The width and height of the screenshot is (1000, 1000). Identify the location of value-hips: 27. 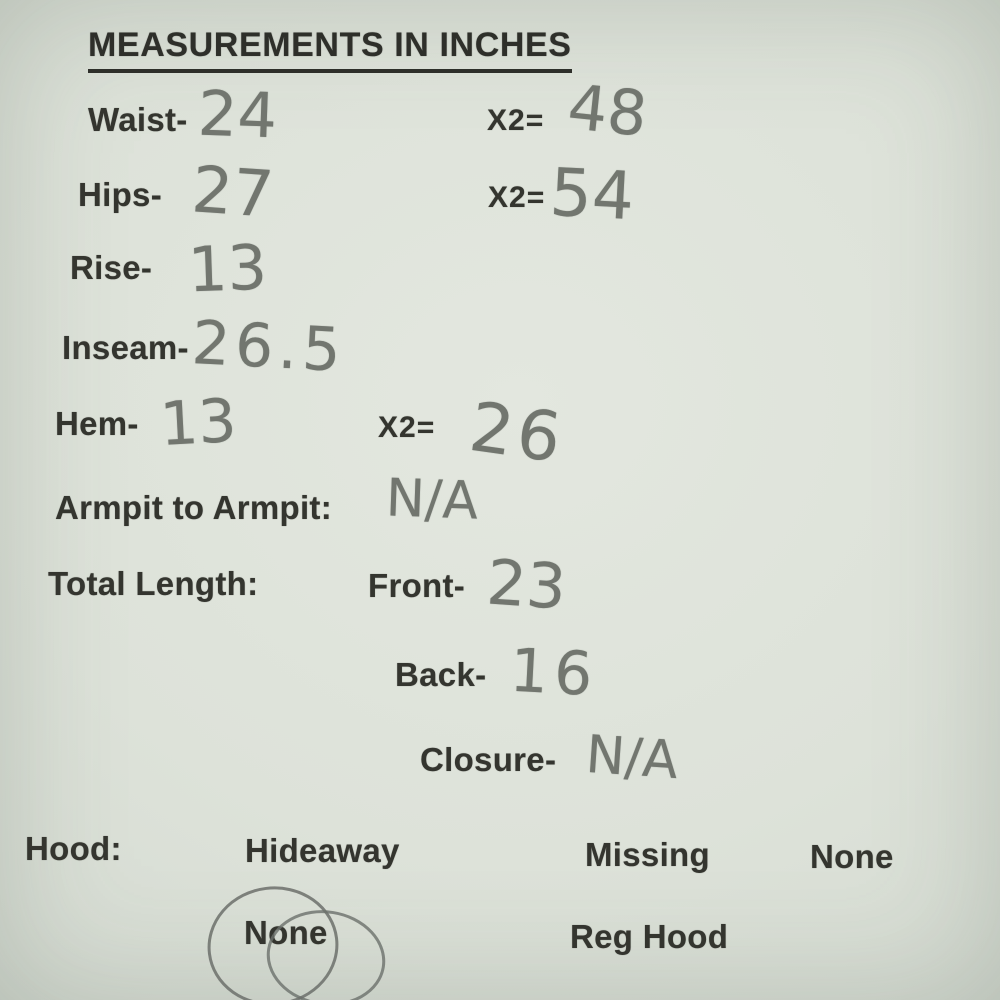
(232, 193).